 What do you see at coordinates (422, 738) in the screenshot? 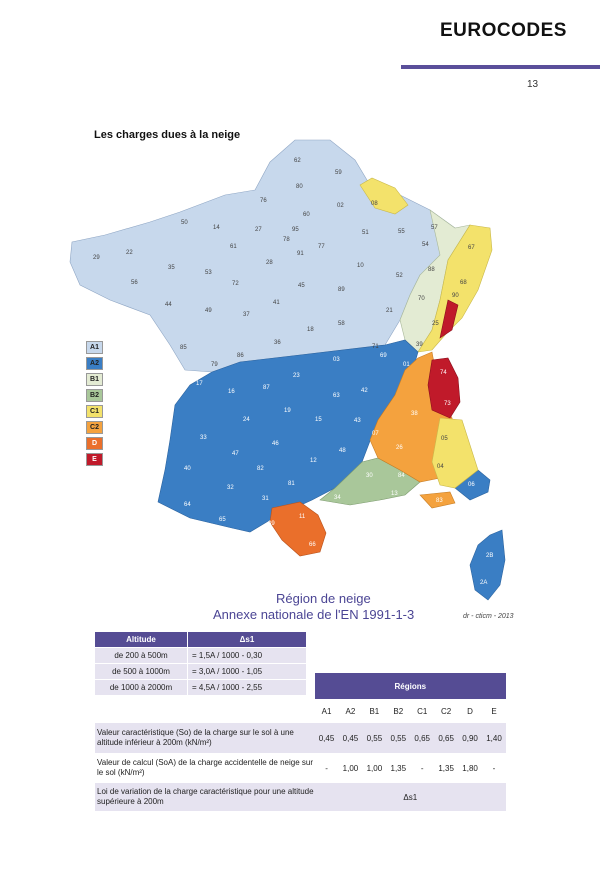
I see `cell-value: 0,65` at bounding box center [422, 738].